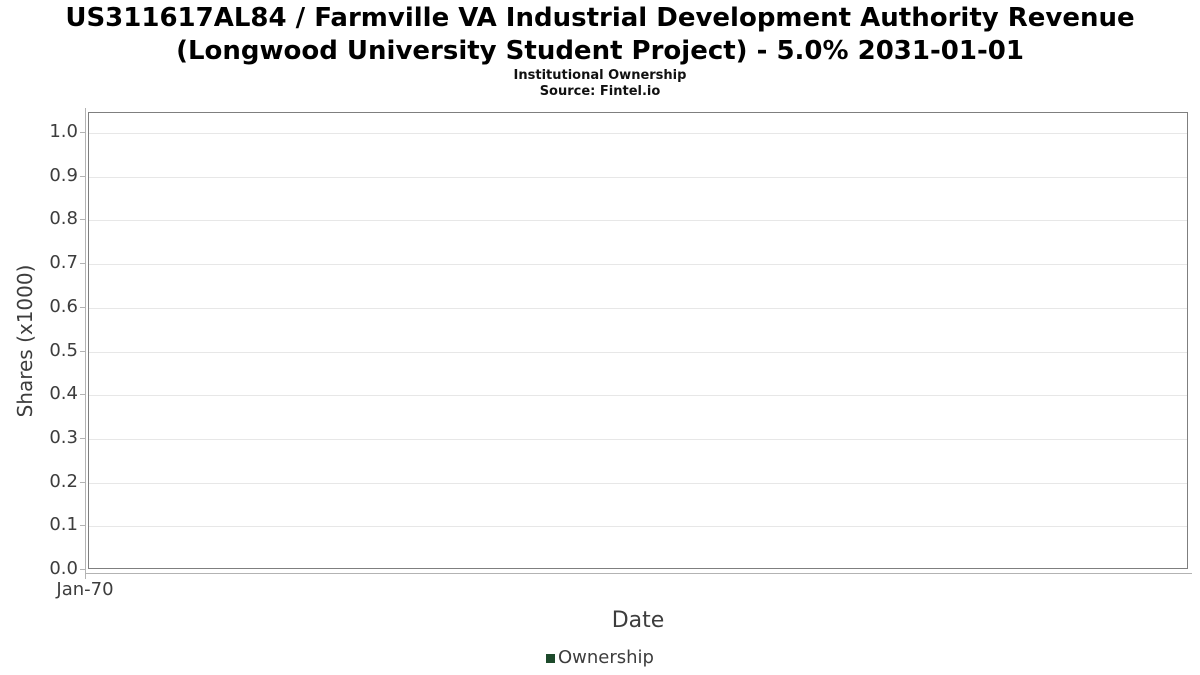 The width and height of the screenshot is (1200, 675). I want to click on legend-item-ownership: Ownership, so click(600, 658).